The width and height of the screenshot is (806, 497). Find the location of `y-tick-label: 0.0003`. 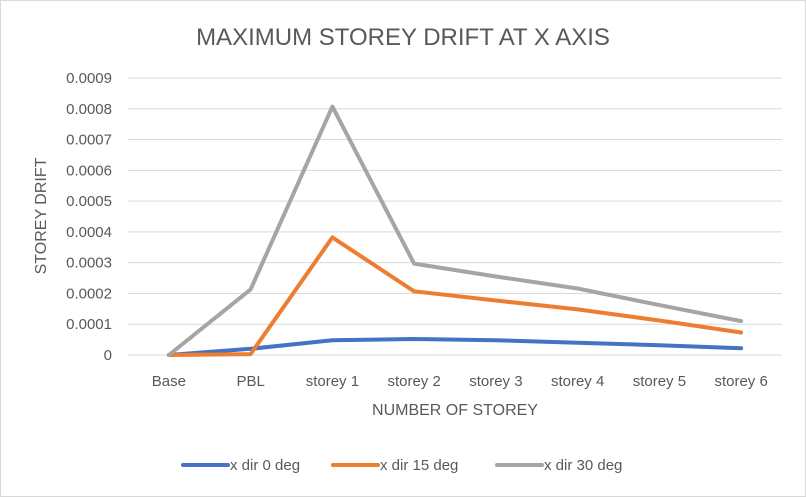

y-tick-label: 0.0003 is located at coordinates (89, 263).